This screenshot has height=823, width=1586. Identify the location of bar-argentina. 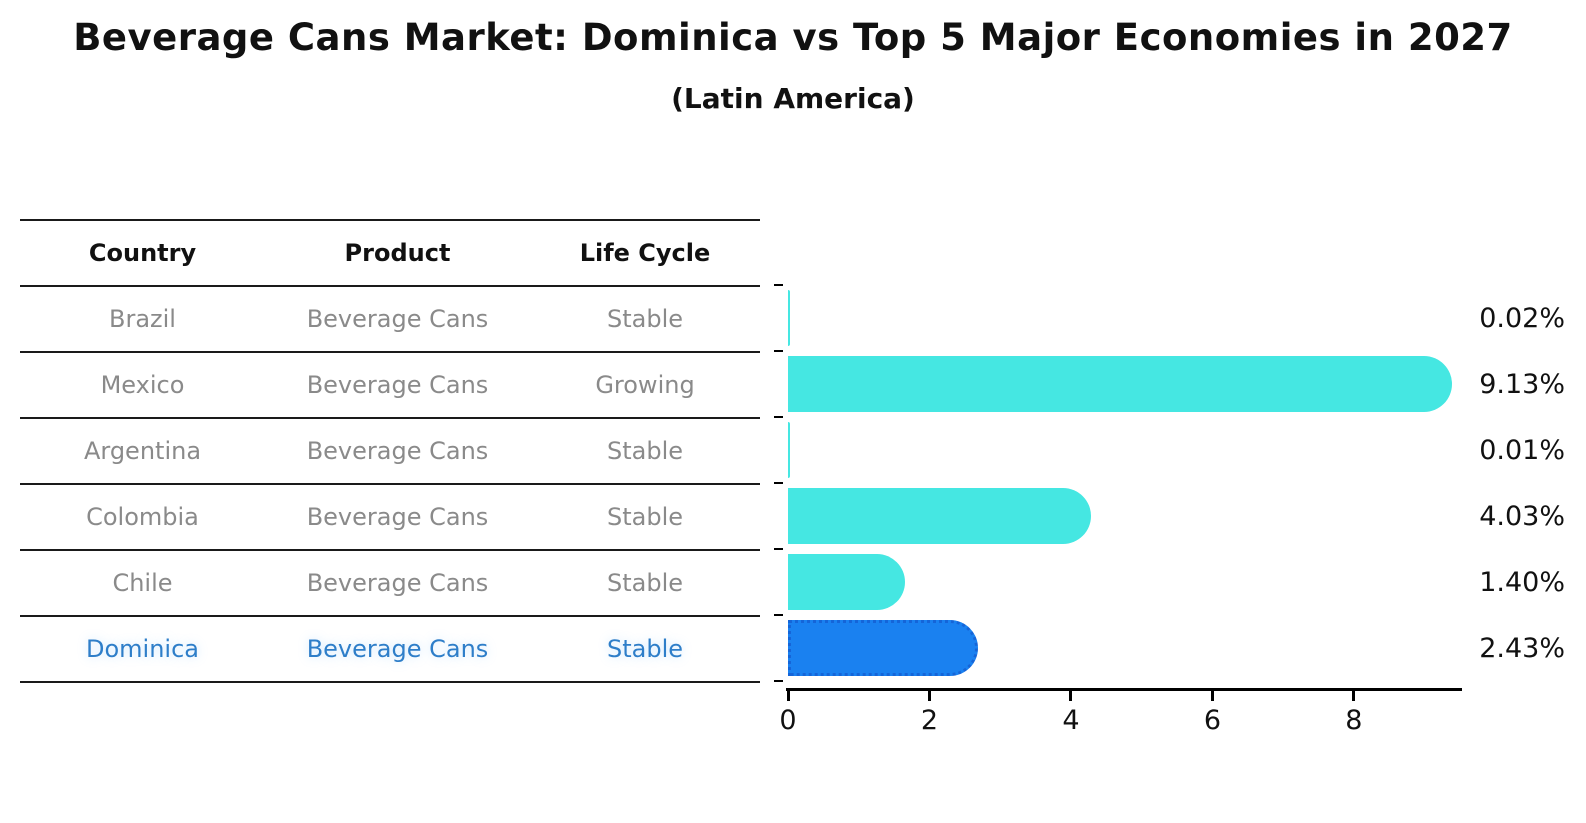
(789, 450).